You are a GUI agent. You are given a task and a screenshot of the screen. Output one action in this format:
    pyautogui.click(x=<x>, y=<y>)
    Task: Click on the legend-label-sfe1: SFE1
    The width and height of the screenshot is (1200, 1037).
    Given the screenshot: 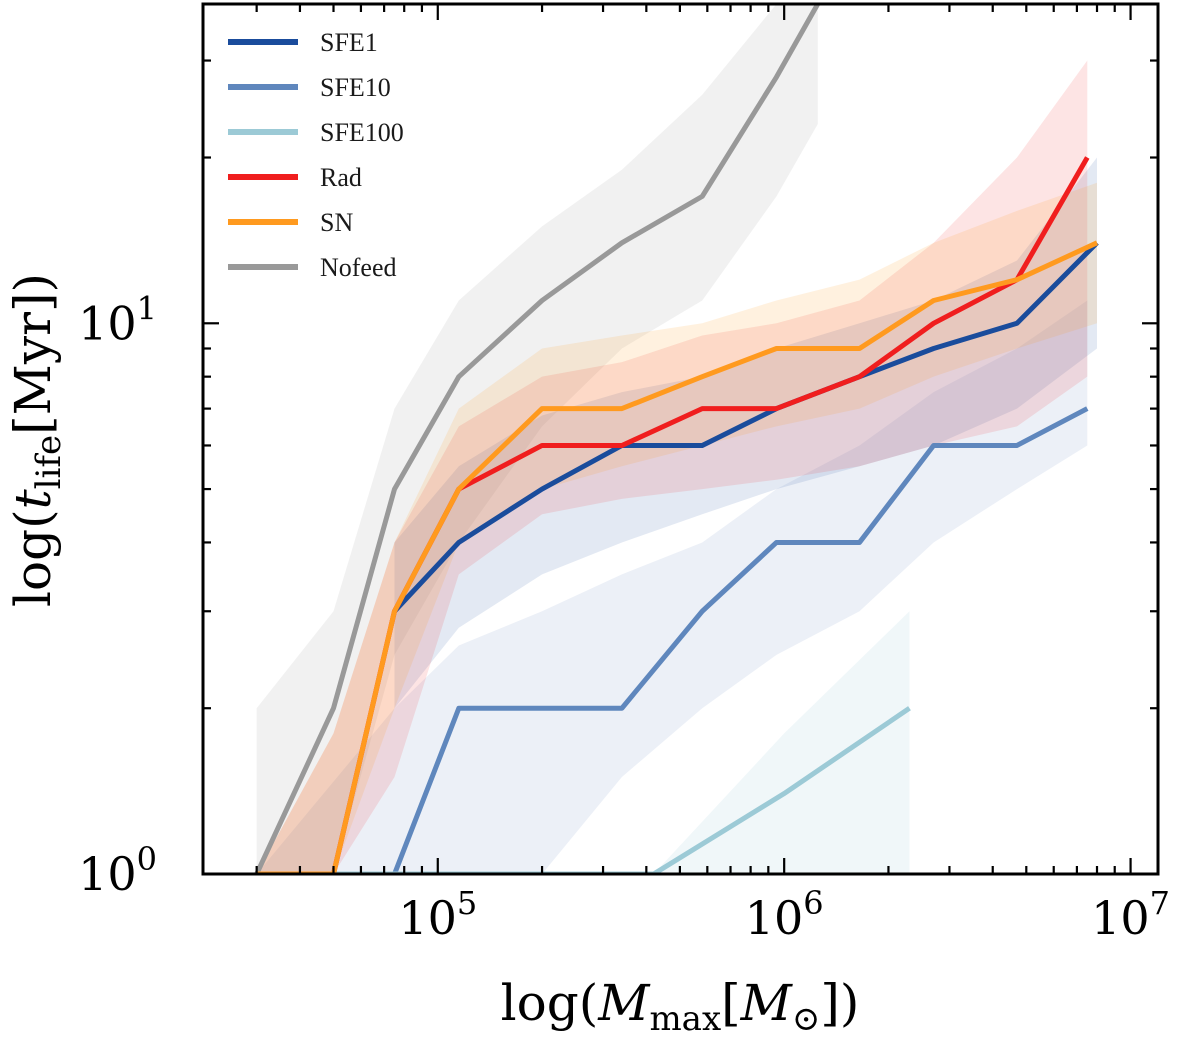 What is the action you would take?
    pyautogui.click(x=349, y=42)
    